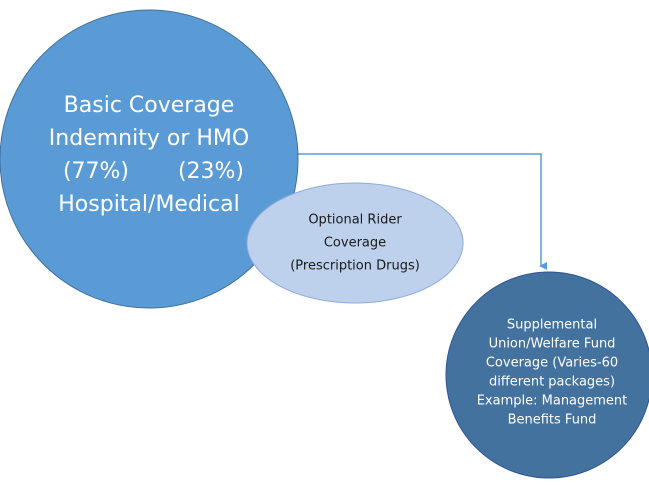  I want to click on node-text: Indemnity or HMO, so click(149, 138).